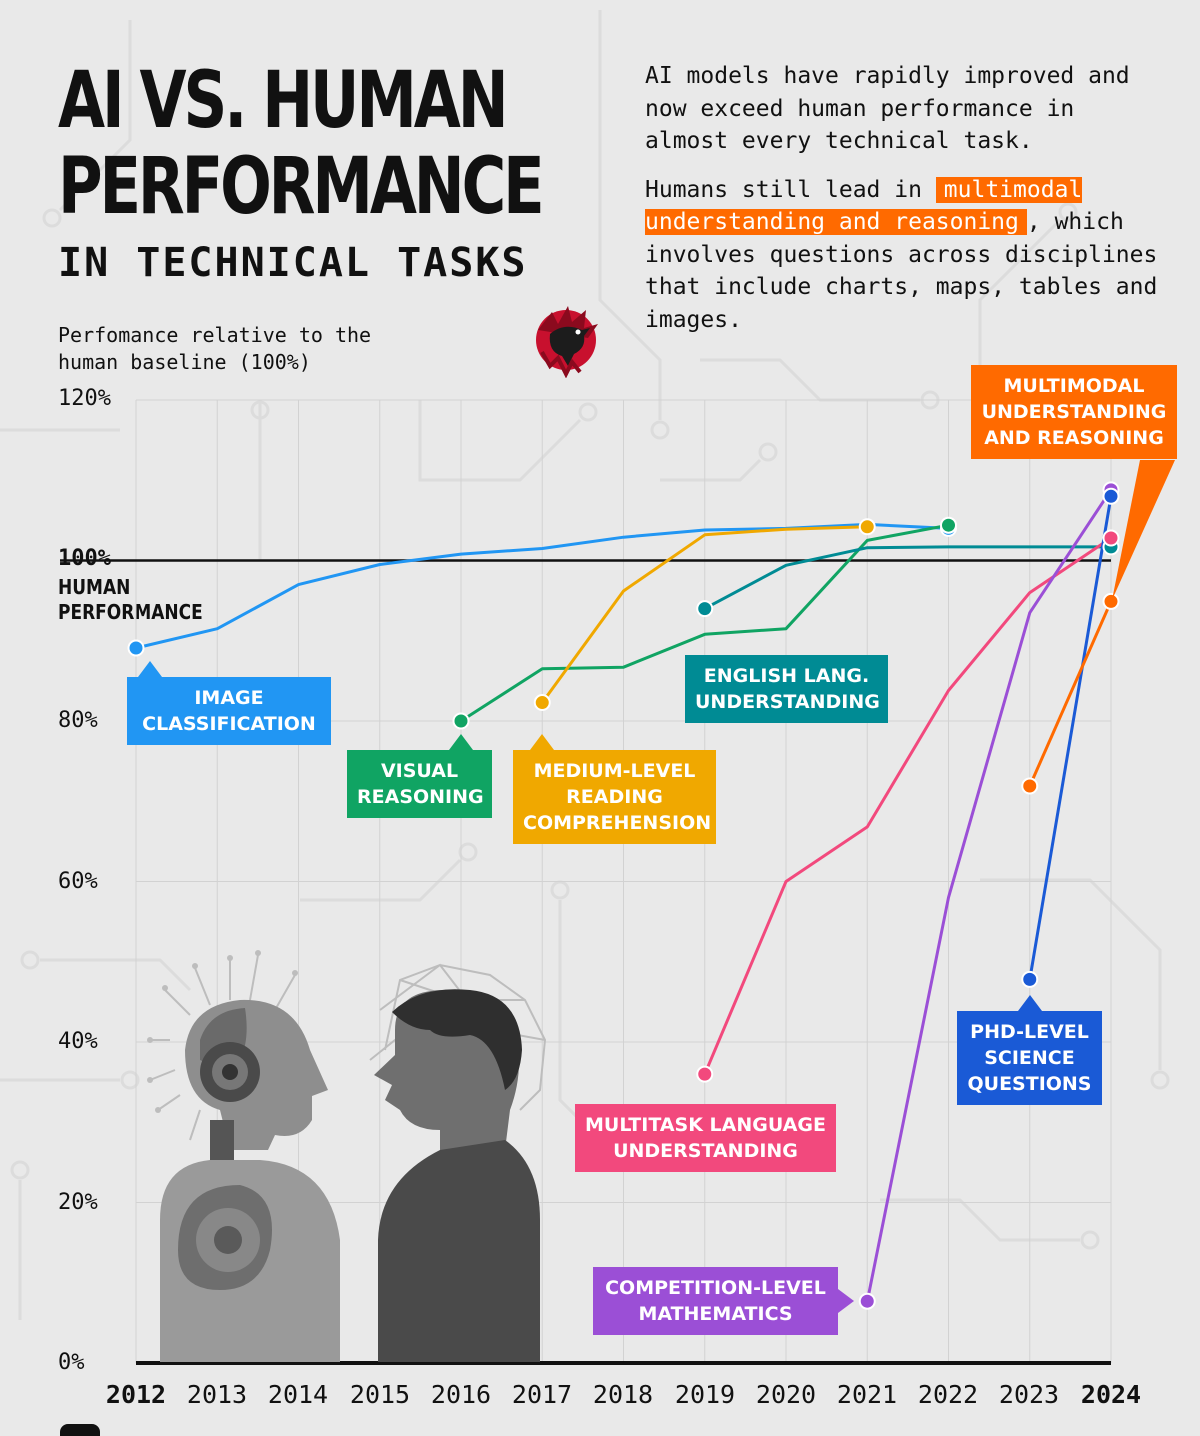 The width and height of the screenshot is (1200, 1436). I want to click on x-tick-2013: 2013, so click(217, 1394).